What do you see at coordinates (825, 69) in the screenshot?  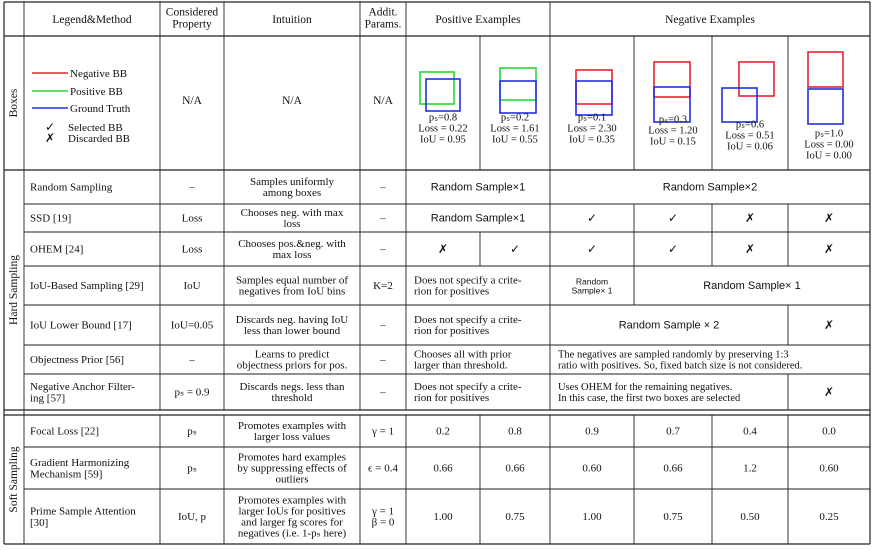 I see `example-6-negative-box` at bounding box center [825, 69].